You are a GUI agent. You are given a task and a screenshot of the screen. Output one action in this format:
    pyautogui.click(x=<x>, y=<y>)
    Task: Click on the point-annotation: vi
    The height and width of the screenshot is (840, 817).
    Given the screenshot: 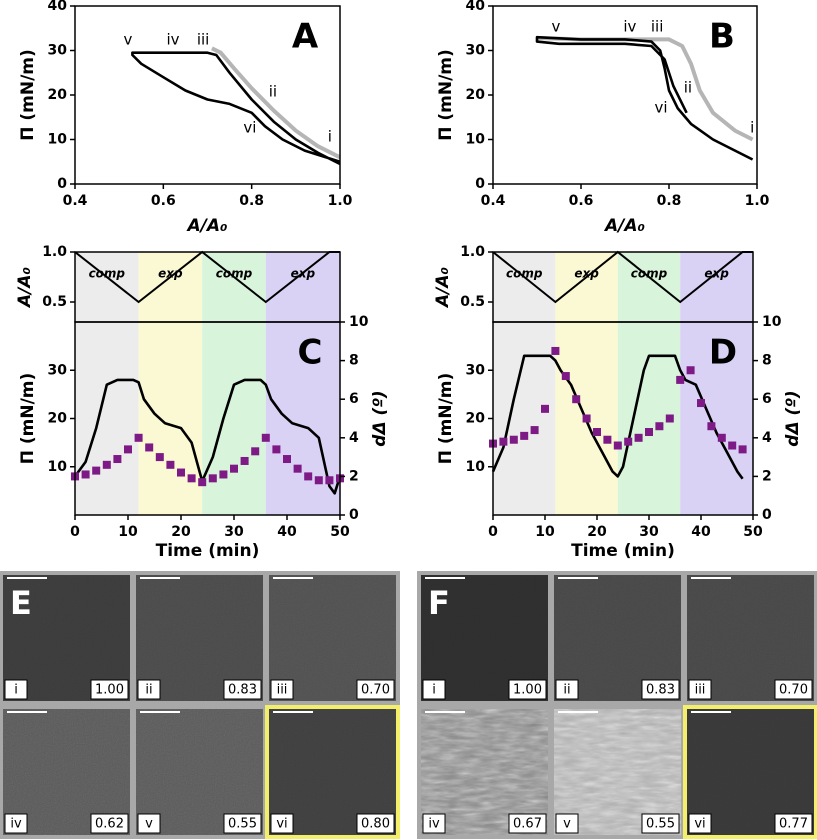 What is the action you would take?
    pyautogui.click(x=249, y=127)
    